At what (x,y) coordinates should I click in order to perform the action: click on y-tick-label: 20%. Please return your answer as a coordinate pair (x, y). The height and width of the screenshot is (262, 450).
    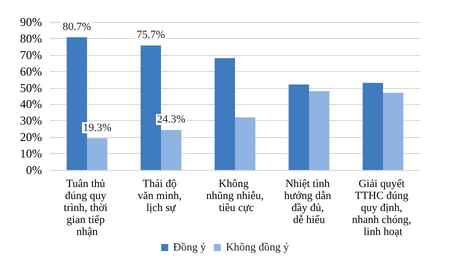
    Looking at the image, I should click on (31, 137).